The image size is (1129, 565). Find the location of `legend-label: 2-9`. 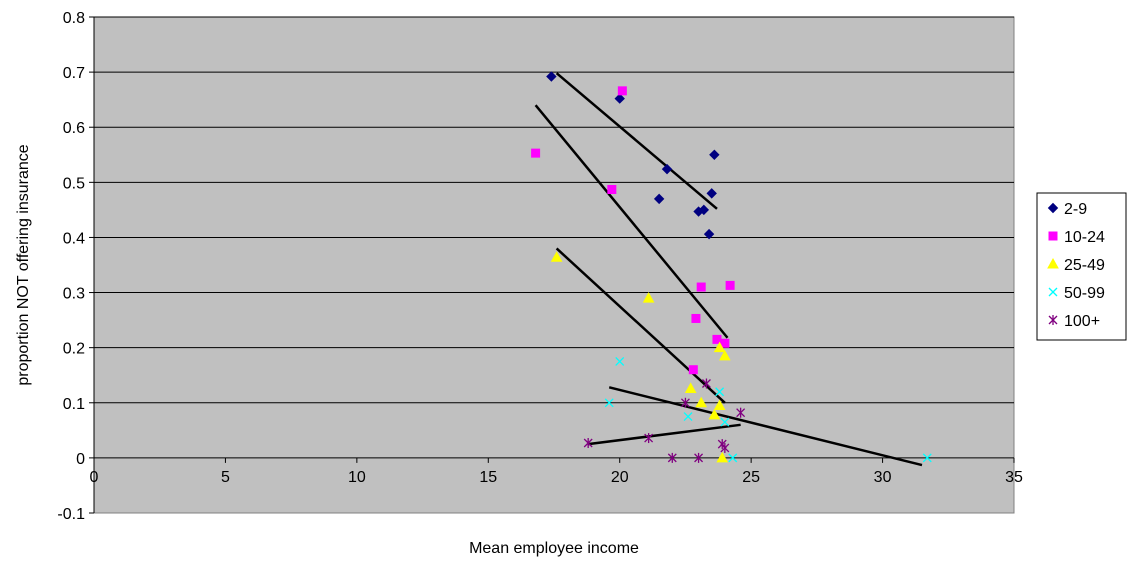

legend-label: 2-9 is located at coordinates (1075, 209).